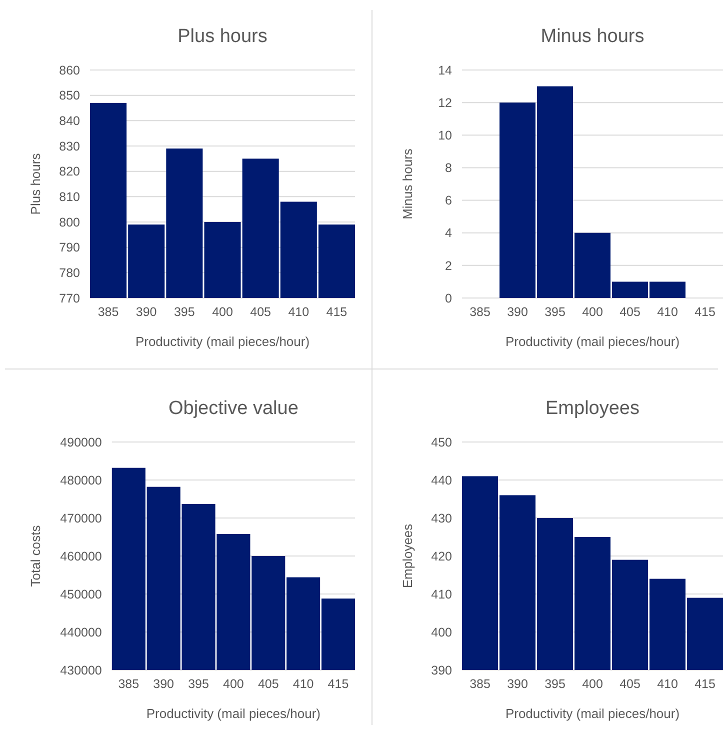 The width and height of the screenshot is (723, 729). Describe the element at coordinates (448, 201) in the screenshot. I see `y-tick-label: 6` at that location.